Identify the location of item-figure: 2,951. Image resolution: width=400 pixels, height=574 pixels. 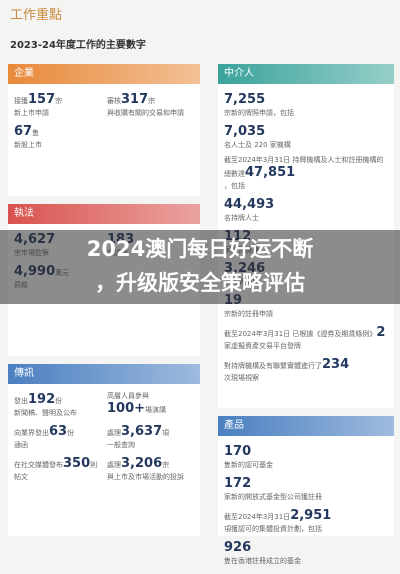
(311, 515).